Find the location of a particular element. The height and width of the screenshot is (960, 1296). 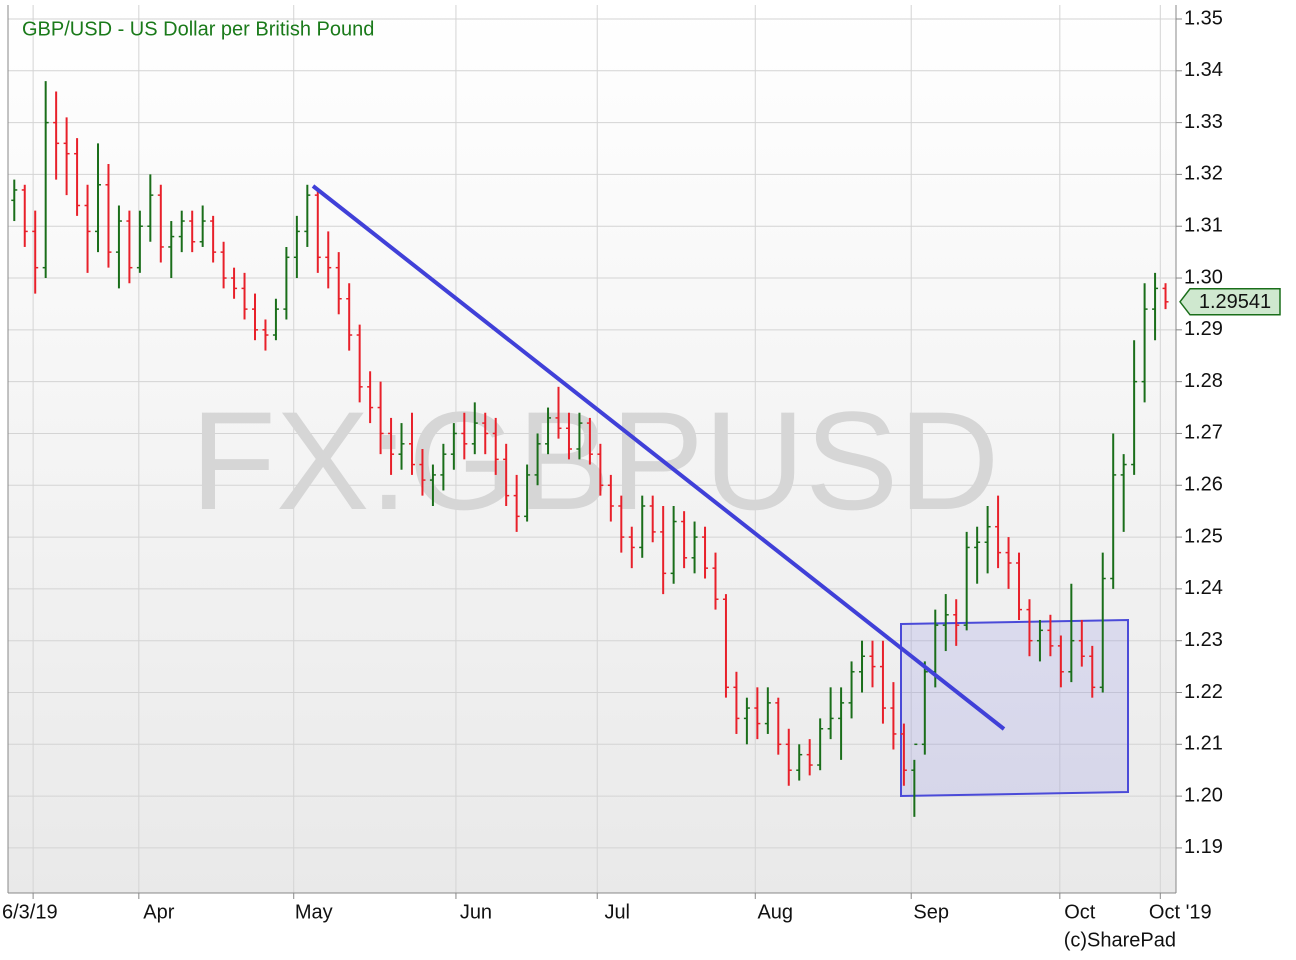

x-tick-label: Aug is located at coordinates (775, 912).